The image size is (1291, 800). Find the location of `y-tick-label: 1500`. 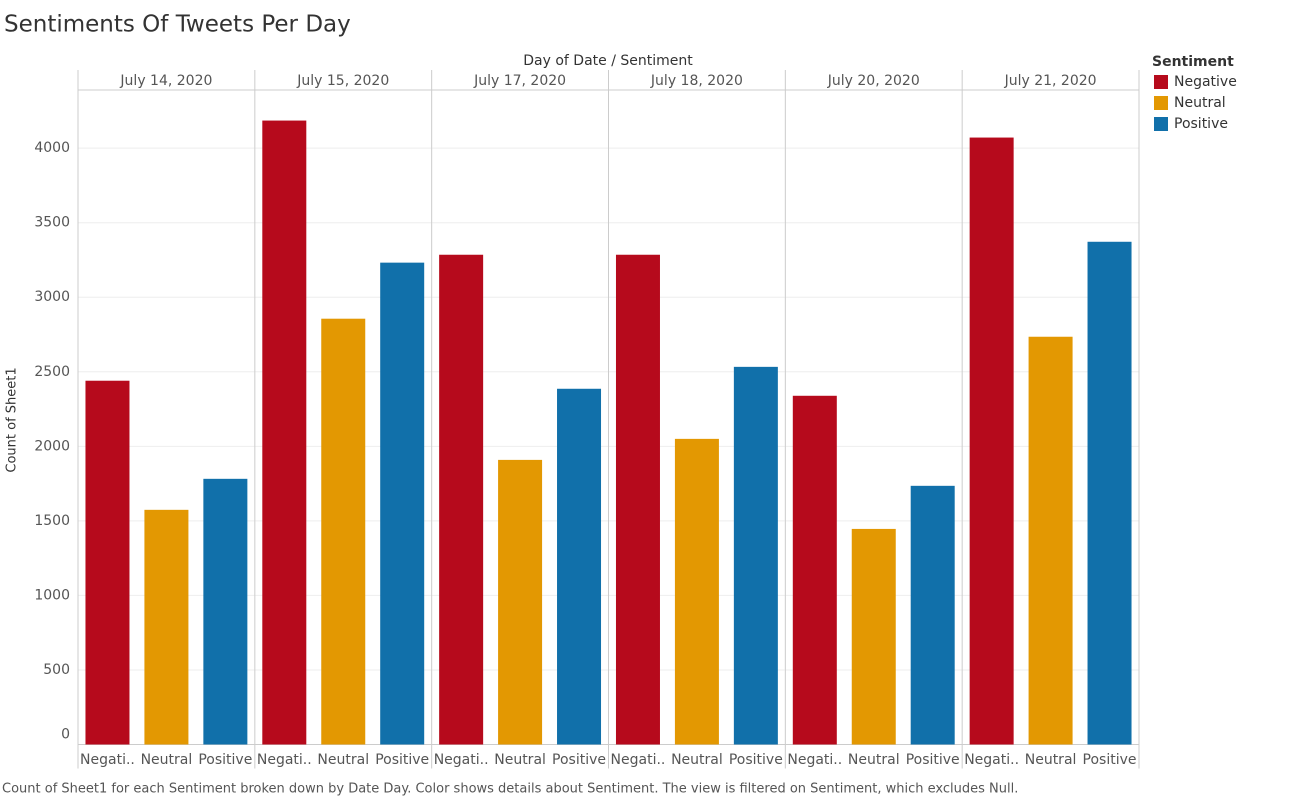

y-tick-label: 1500 is located at coordinates (52, 521).